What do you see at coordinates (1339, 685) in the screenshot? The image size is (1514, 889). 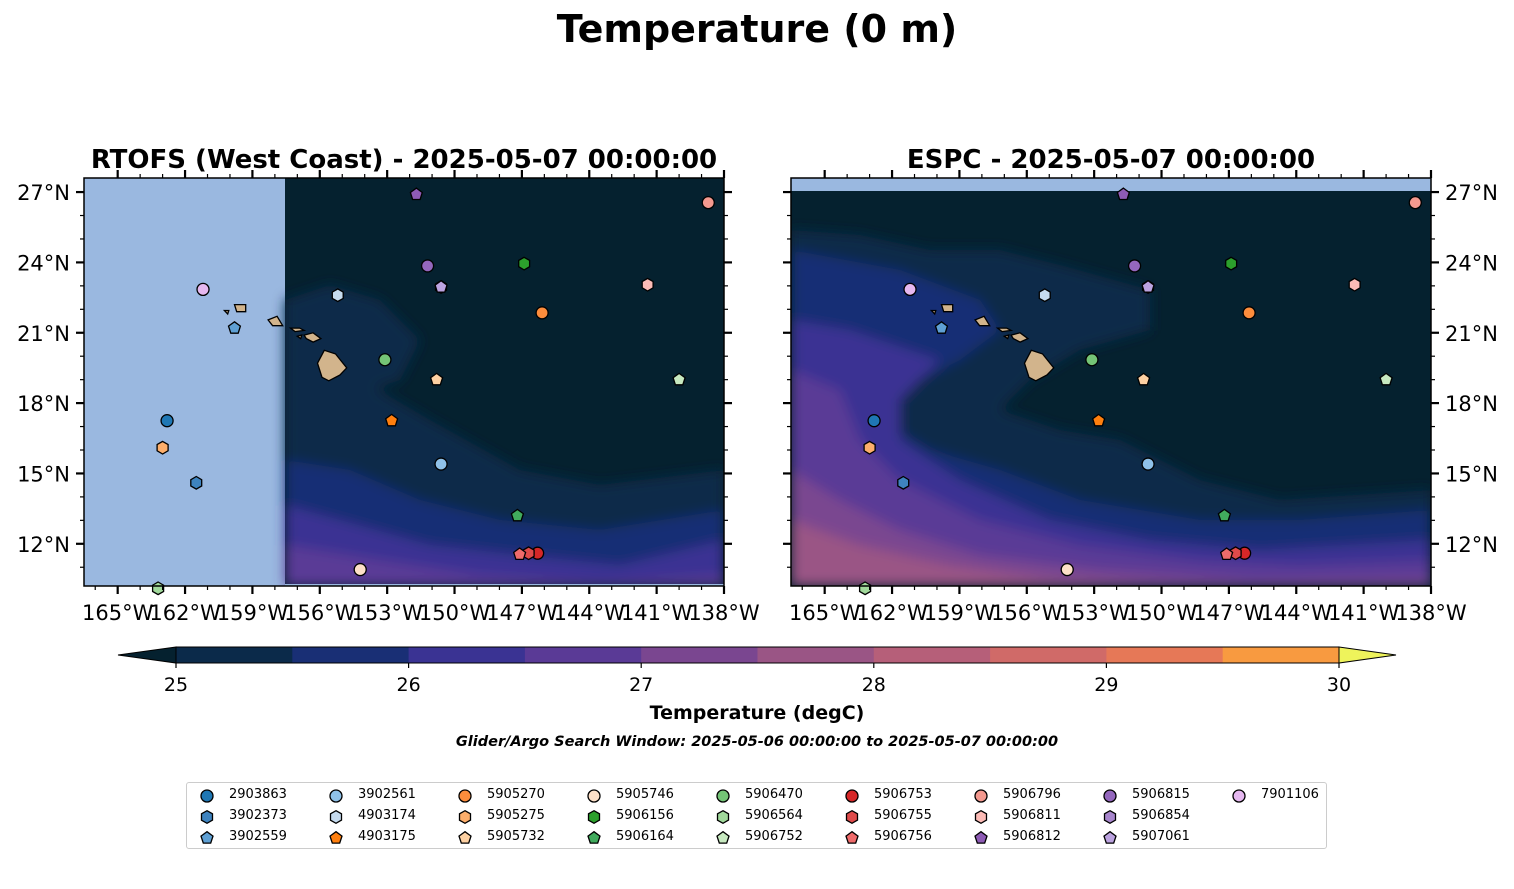 I see `colorbar-tick-label: 30` at bounding box center [1339, 685].